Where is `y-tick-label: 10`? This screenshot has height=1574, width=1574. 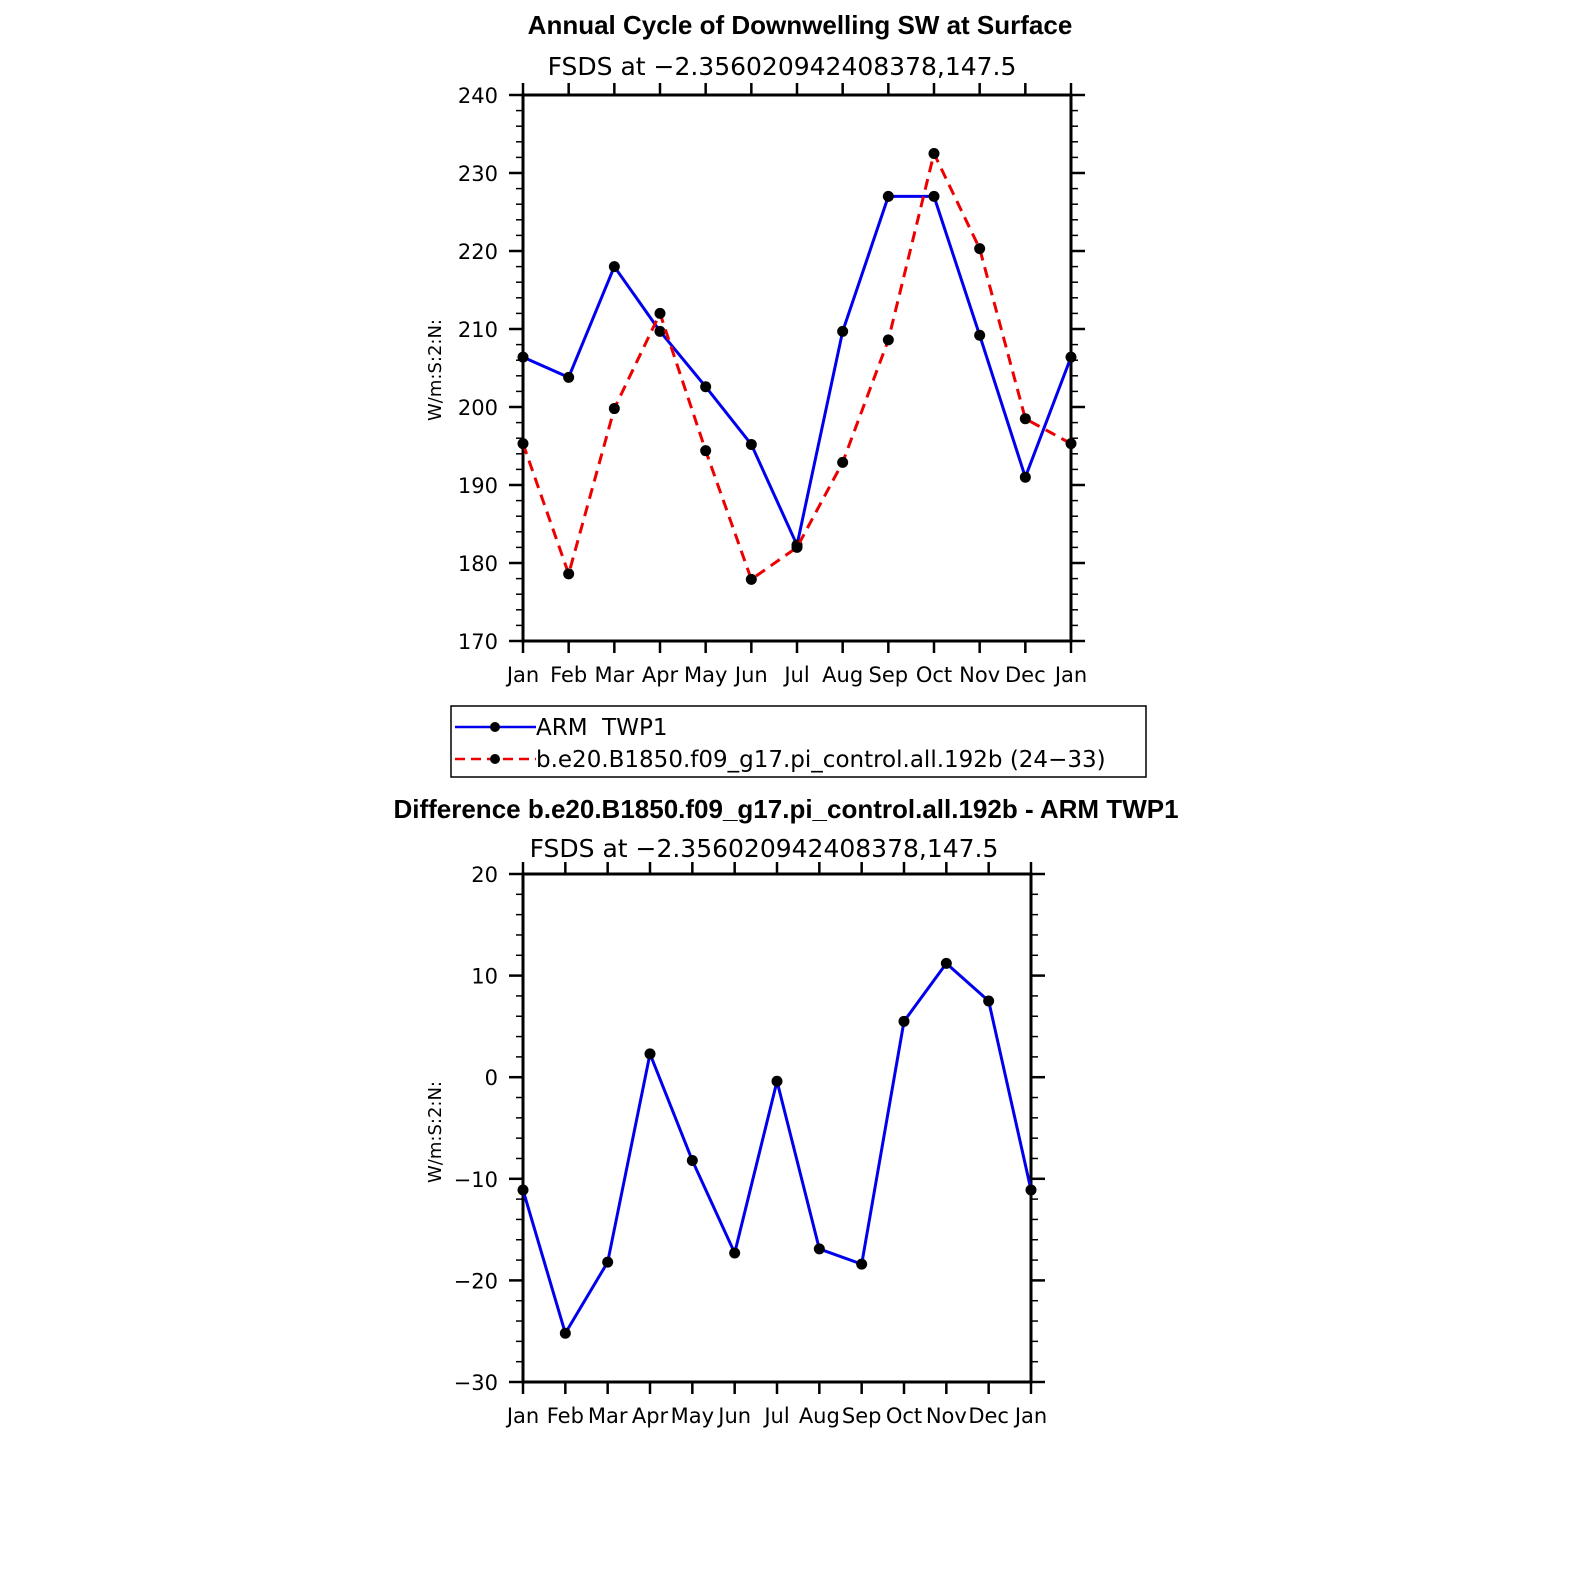
y-tick-label: 10 is located at coordinates (484, 977).